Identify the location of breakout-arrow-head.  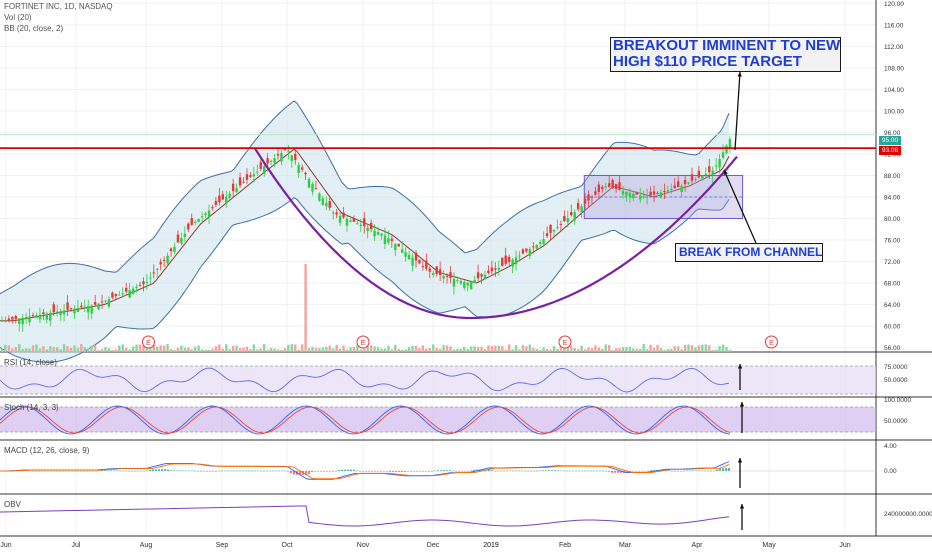
(740, 74).